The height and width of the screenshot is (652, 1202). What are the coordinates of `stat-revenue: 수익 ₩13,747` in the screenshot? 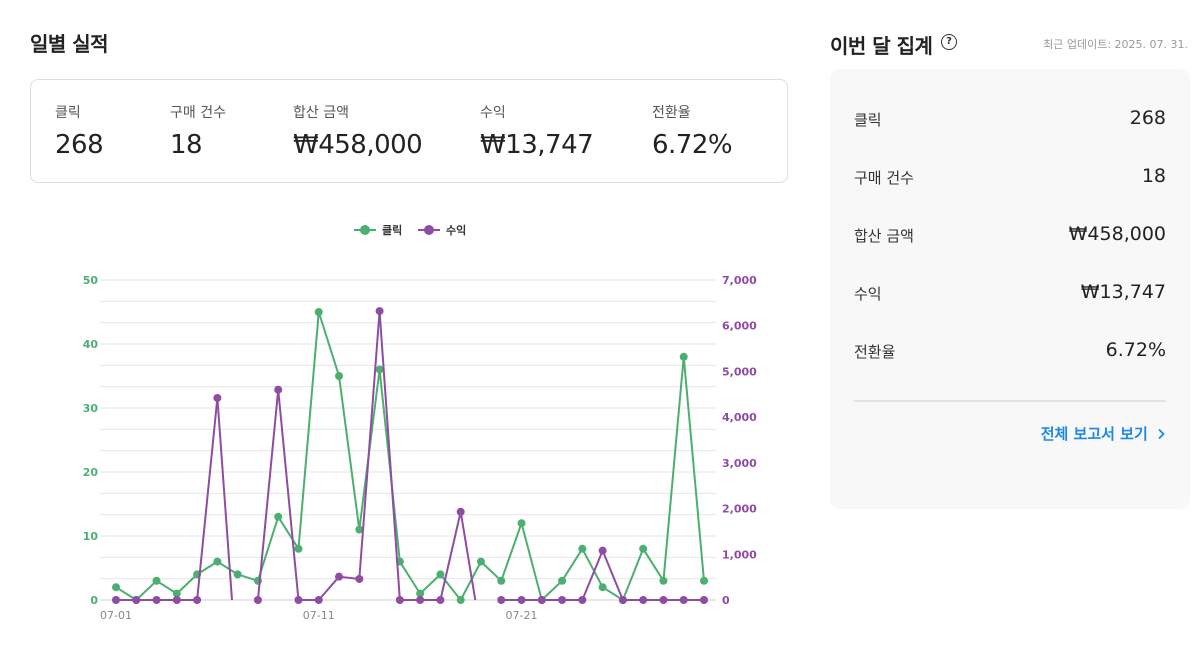 It's located at (537, 131).